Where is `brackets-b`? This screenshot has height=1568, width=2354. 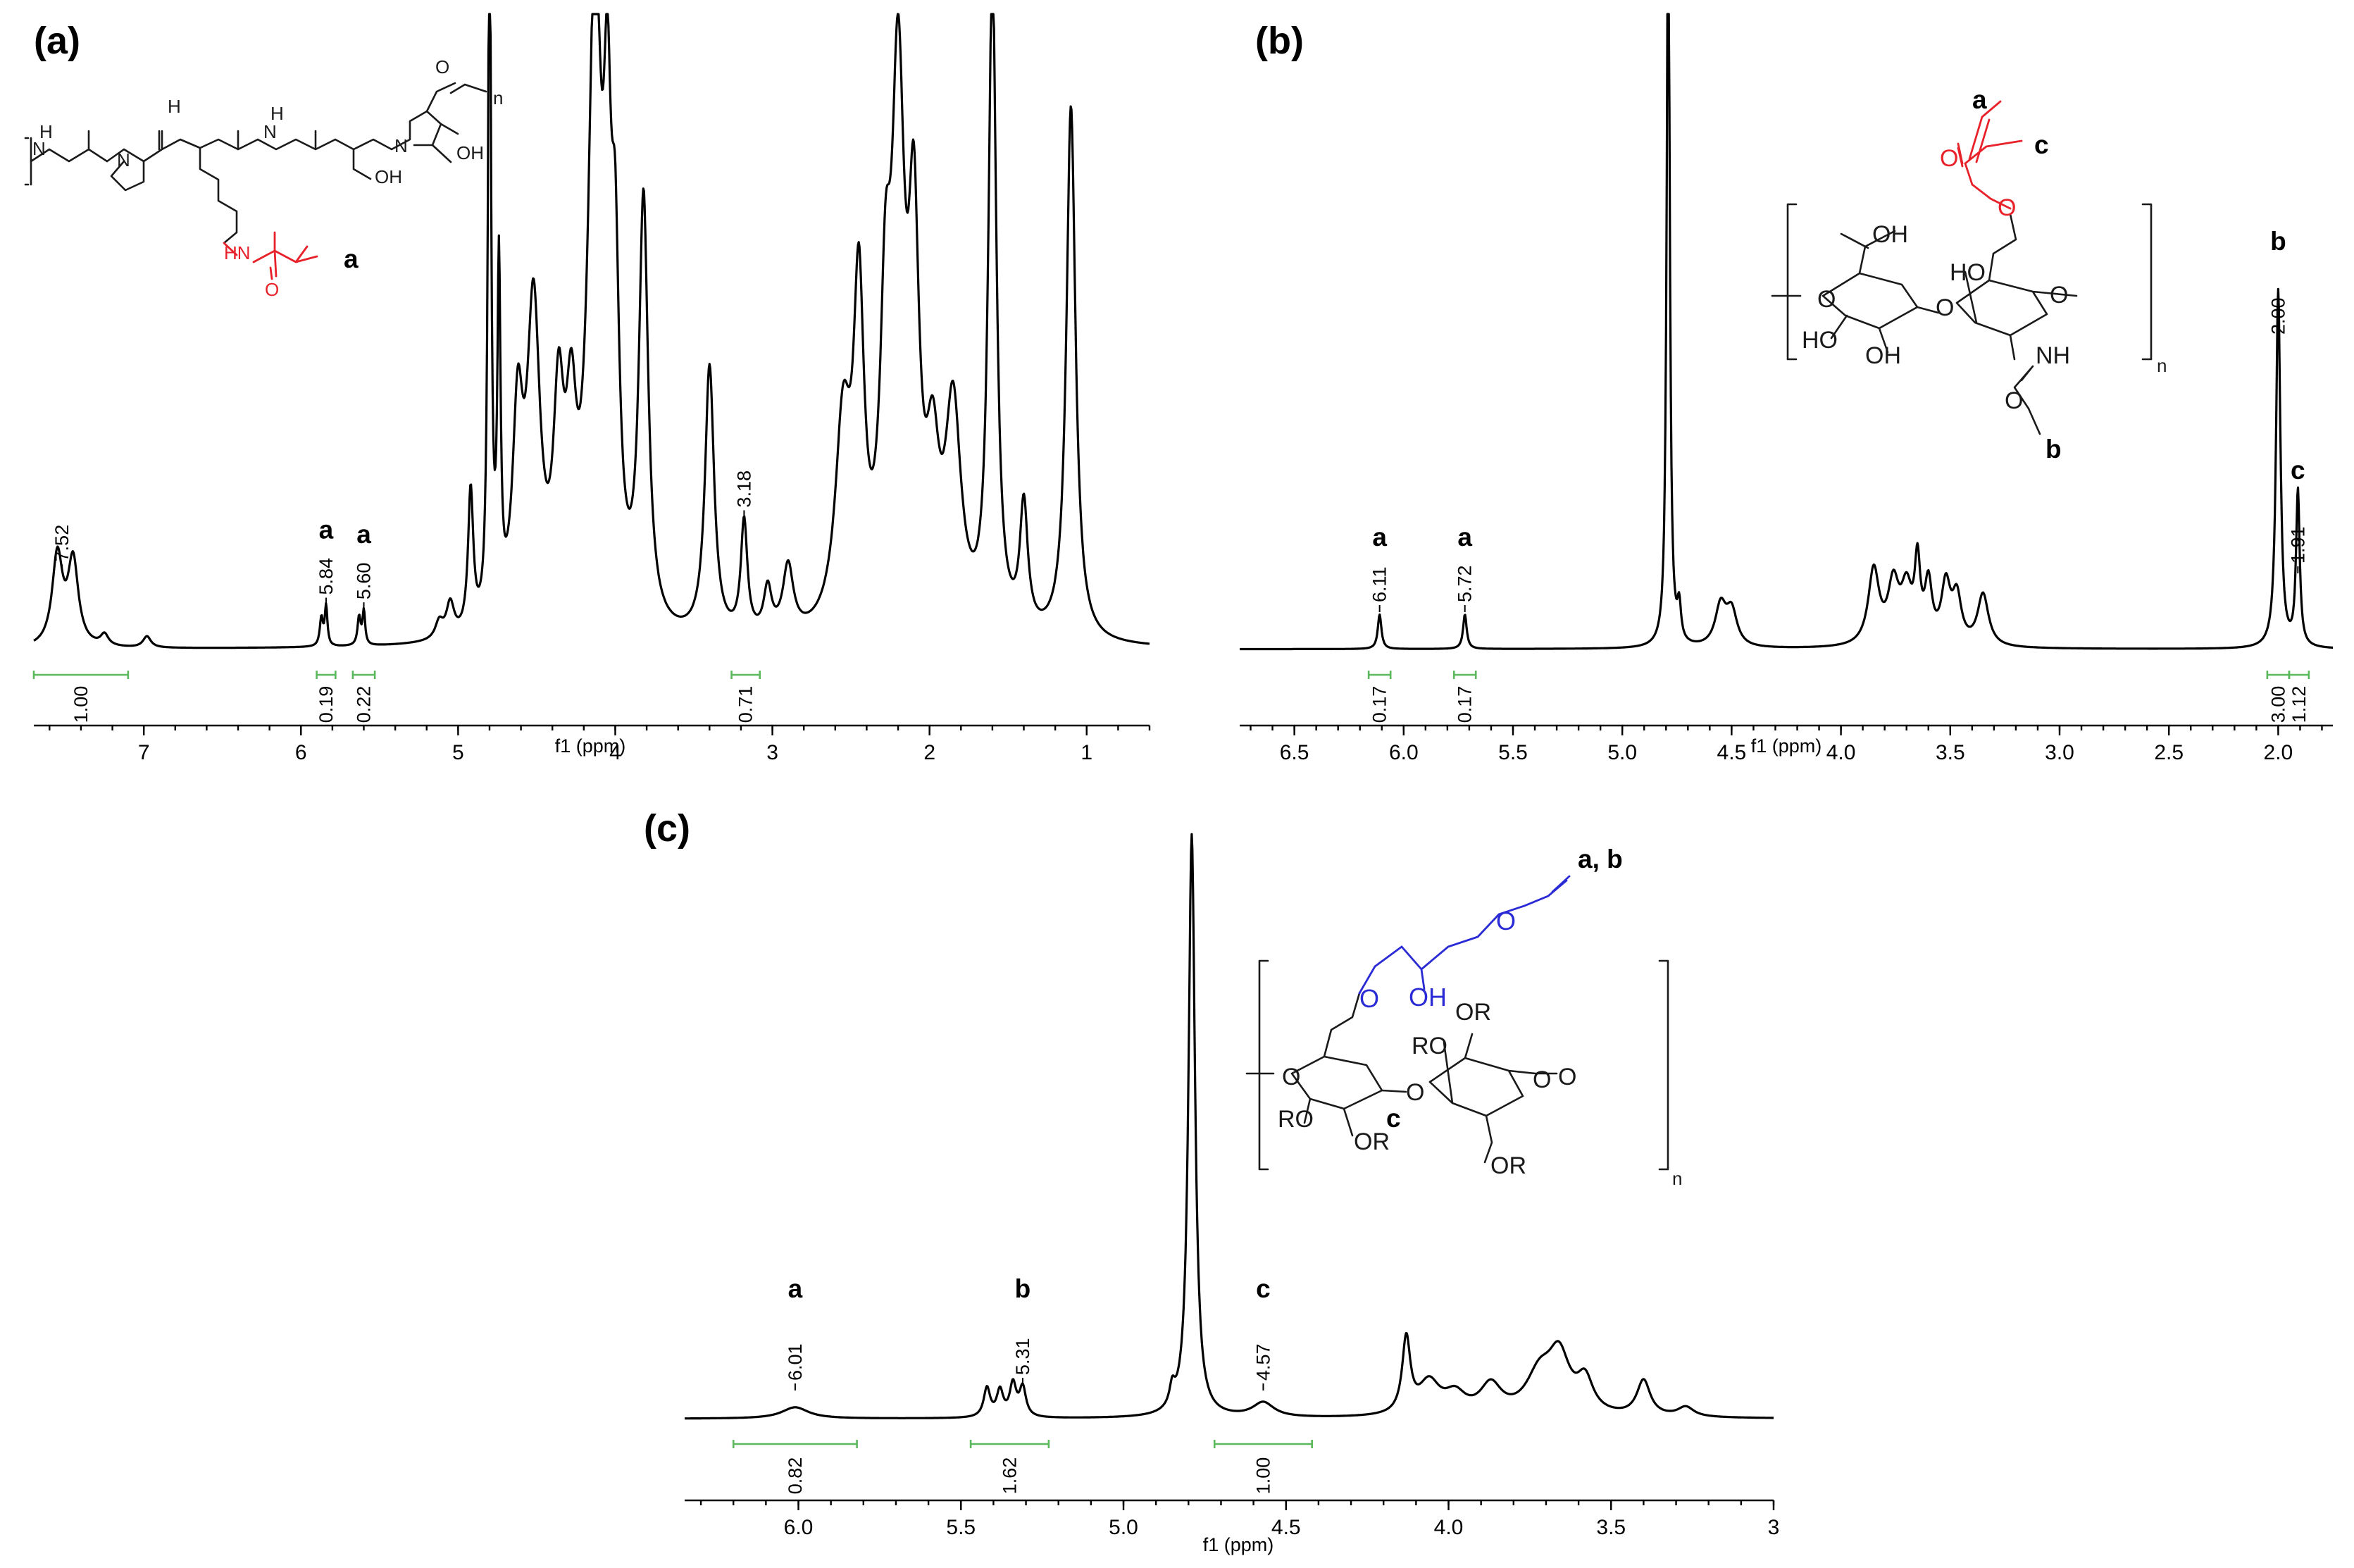
brackets-b is located at coordinates (1969, 282).